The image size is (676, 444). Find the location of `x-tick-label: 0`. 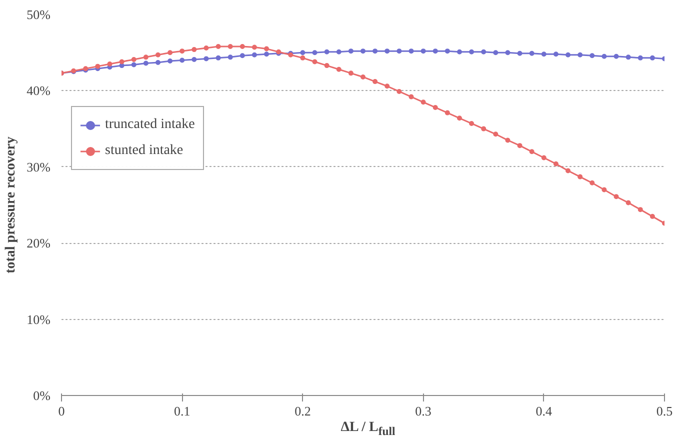

x-tick-label: 0 is located at coordinates (61, 411).